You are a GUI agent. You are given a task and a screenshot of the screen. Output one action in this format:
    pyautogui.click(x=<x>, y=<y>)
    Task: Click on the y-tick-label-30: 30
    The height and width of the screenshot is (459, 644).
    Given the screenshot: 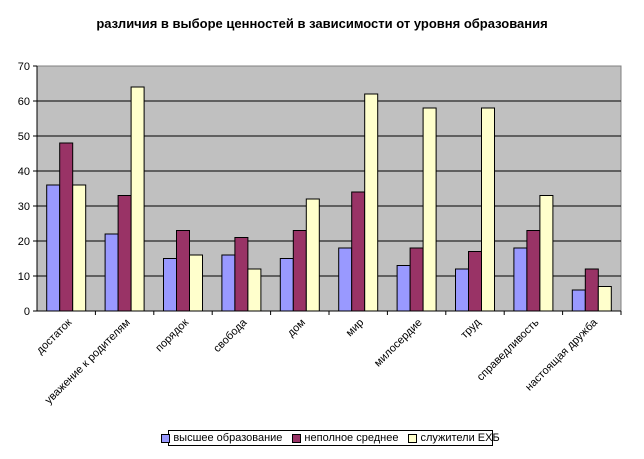 What is the action you would take?
    pyautogui.click(x=24, y=207)
    